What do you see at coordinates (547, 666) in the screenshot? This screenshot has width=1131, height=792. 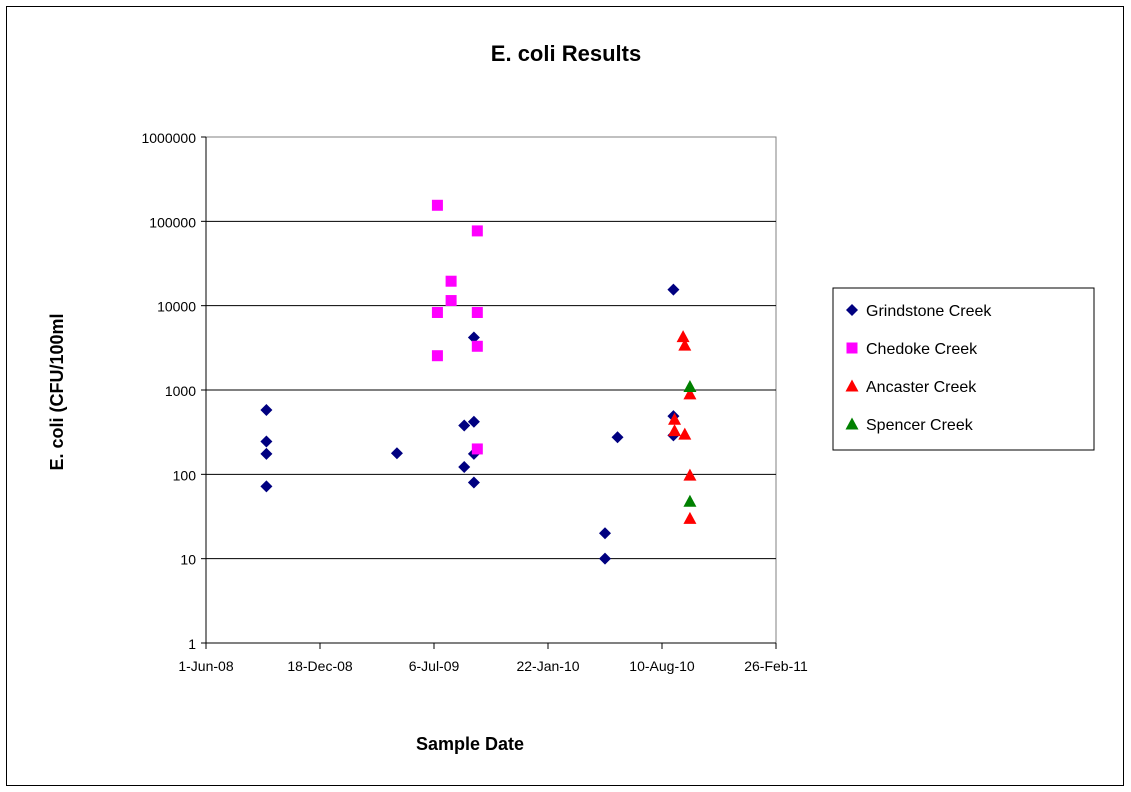 I see `x-tick-label: 22-Jan-10` at bounding box center [547, 666].